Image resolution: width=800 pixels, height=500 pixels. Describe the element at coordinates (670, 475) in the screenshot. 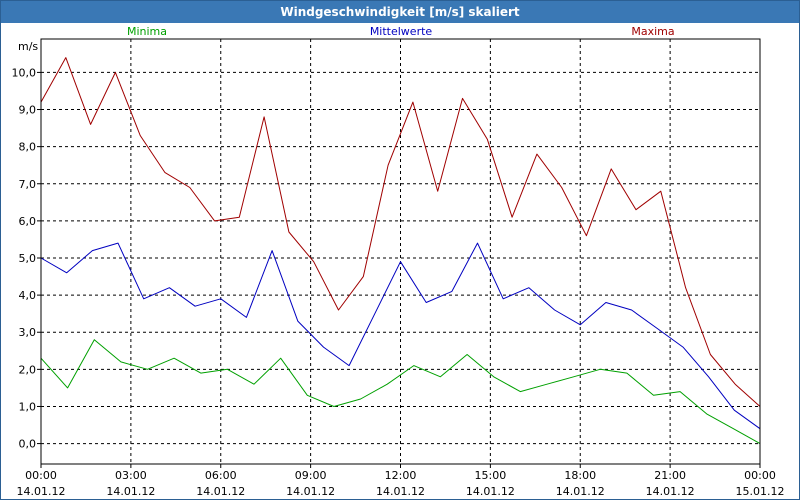

I see `x-tick-time: 21:00` at that location.